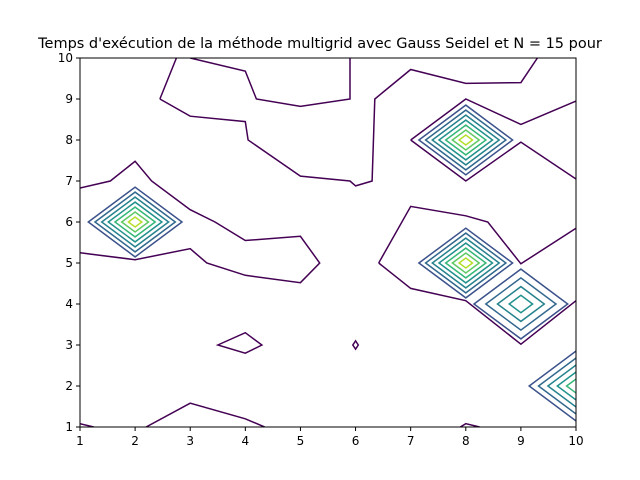 The width and height of the screenshot is (640, 480). I want to click on y-tick-label: 2, so click(69, 386).